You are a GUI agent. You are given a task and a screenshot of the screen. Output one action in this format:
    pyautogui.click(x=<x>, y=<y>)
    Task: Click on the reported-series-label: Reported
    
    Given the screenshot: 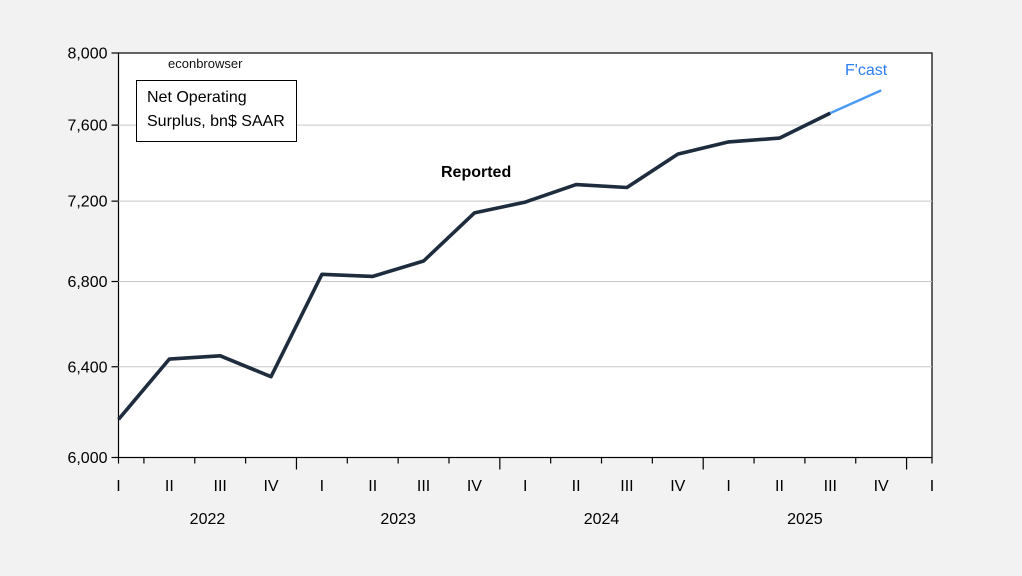 What is the action you would take?
    pyautogui.click(x=476, y=172)
    